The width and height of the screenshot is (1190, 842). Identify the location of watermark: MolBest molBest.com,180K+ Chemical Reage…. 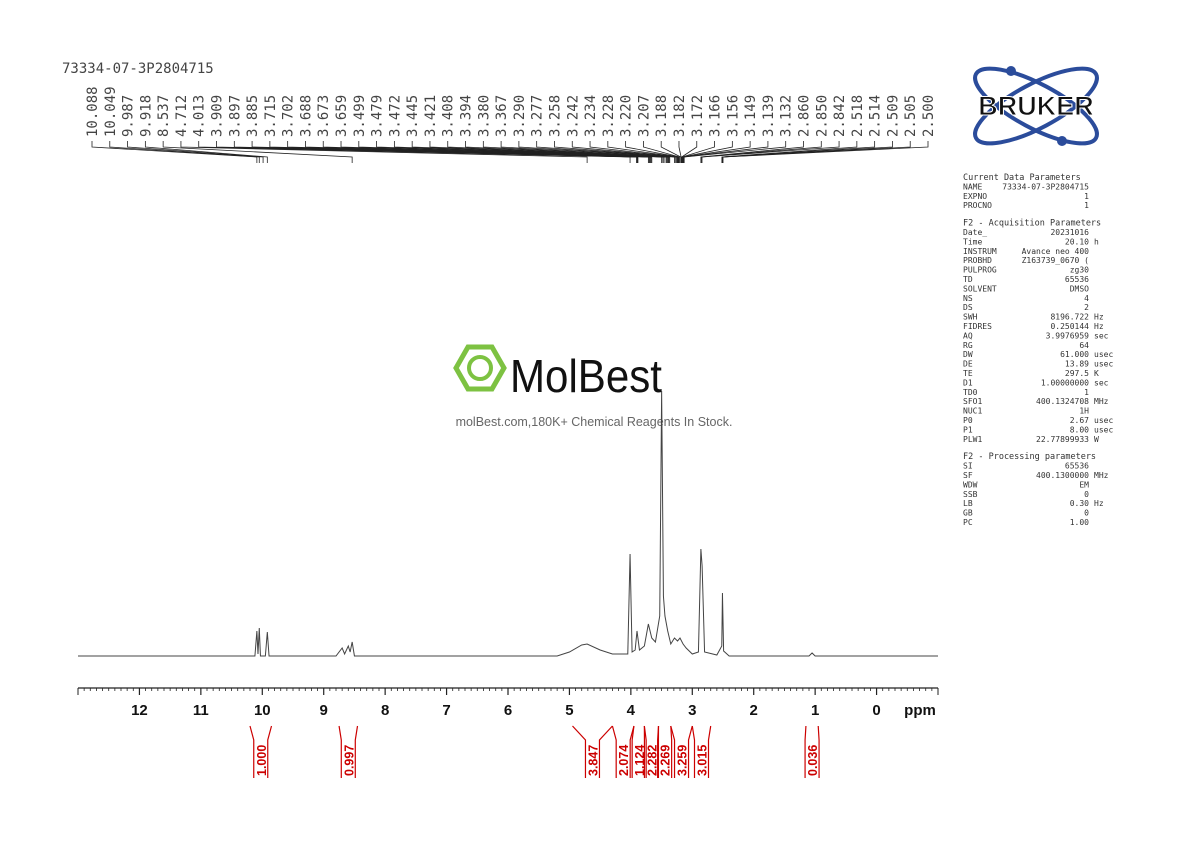
(592, 386).